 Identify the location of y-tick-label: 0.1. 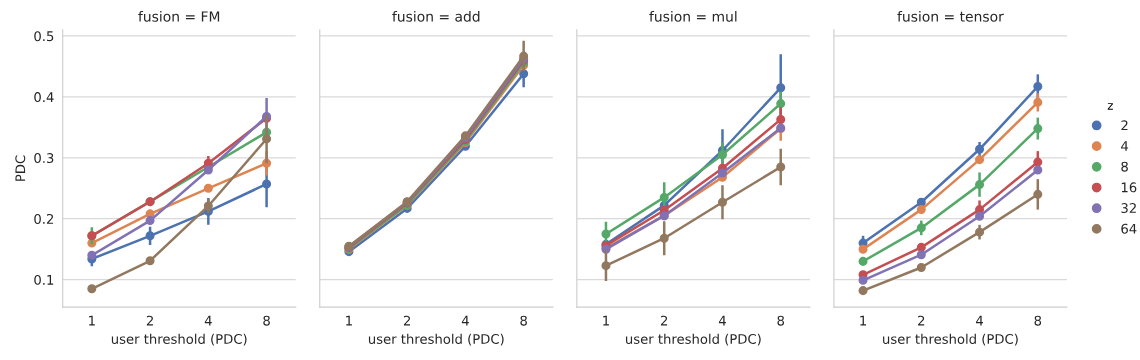
(44, 279).